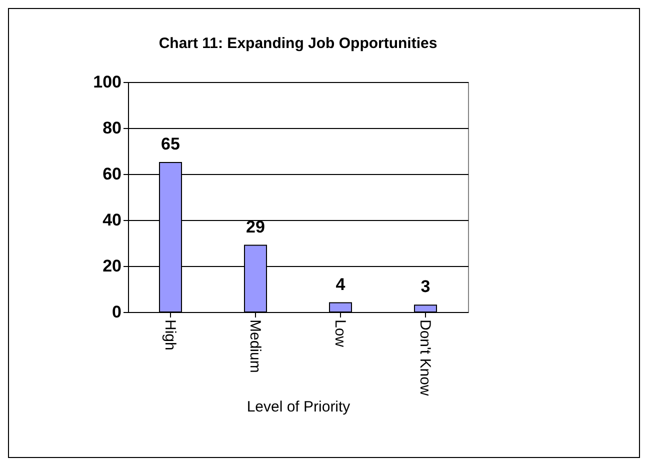 The width and height of the screenshot is (650, 468). Describe the element at coordinates (255, 226) in the screenshot. I see `data-label: 29` at that location.